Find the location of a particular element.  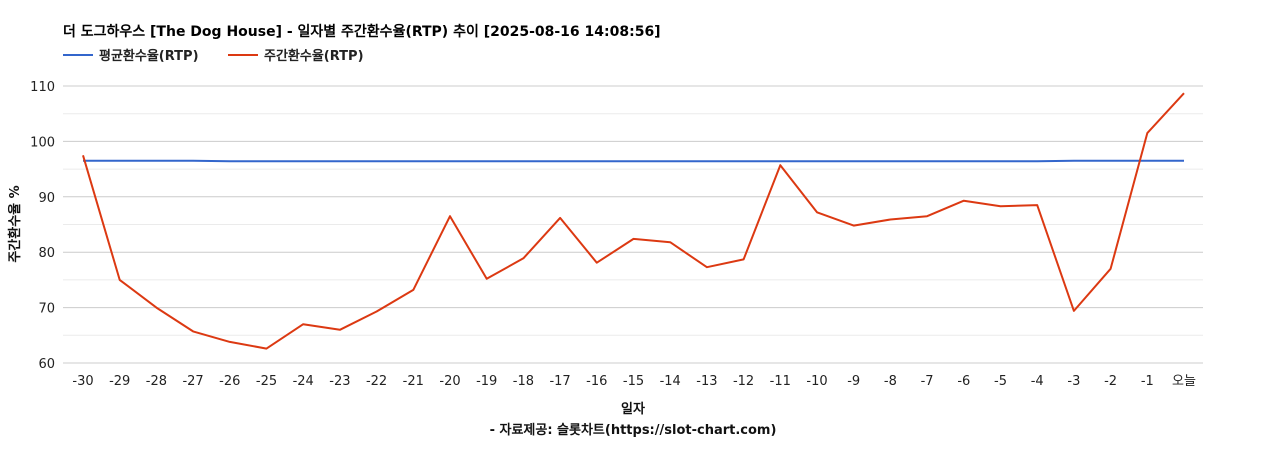

y-tick-label: 100 is located at coordinates (42, 142).